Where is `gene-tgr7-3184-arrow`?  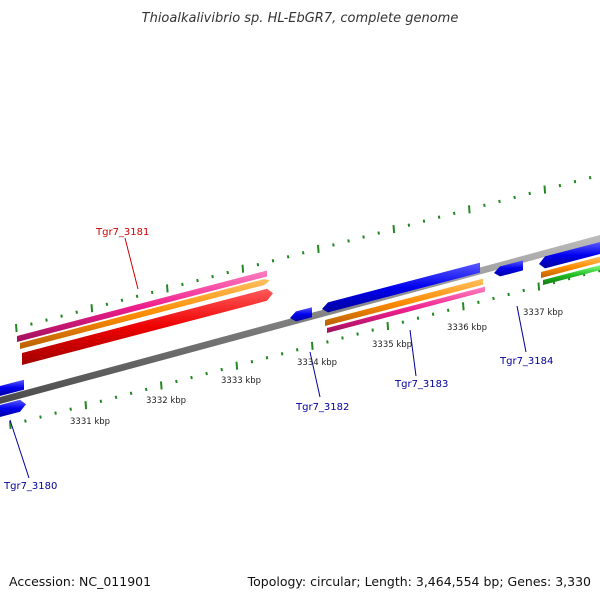
gene-tgr7-3184-arrow is located at coordinates (508, 268).